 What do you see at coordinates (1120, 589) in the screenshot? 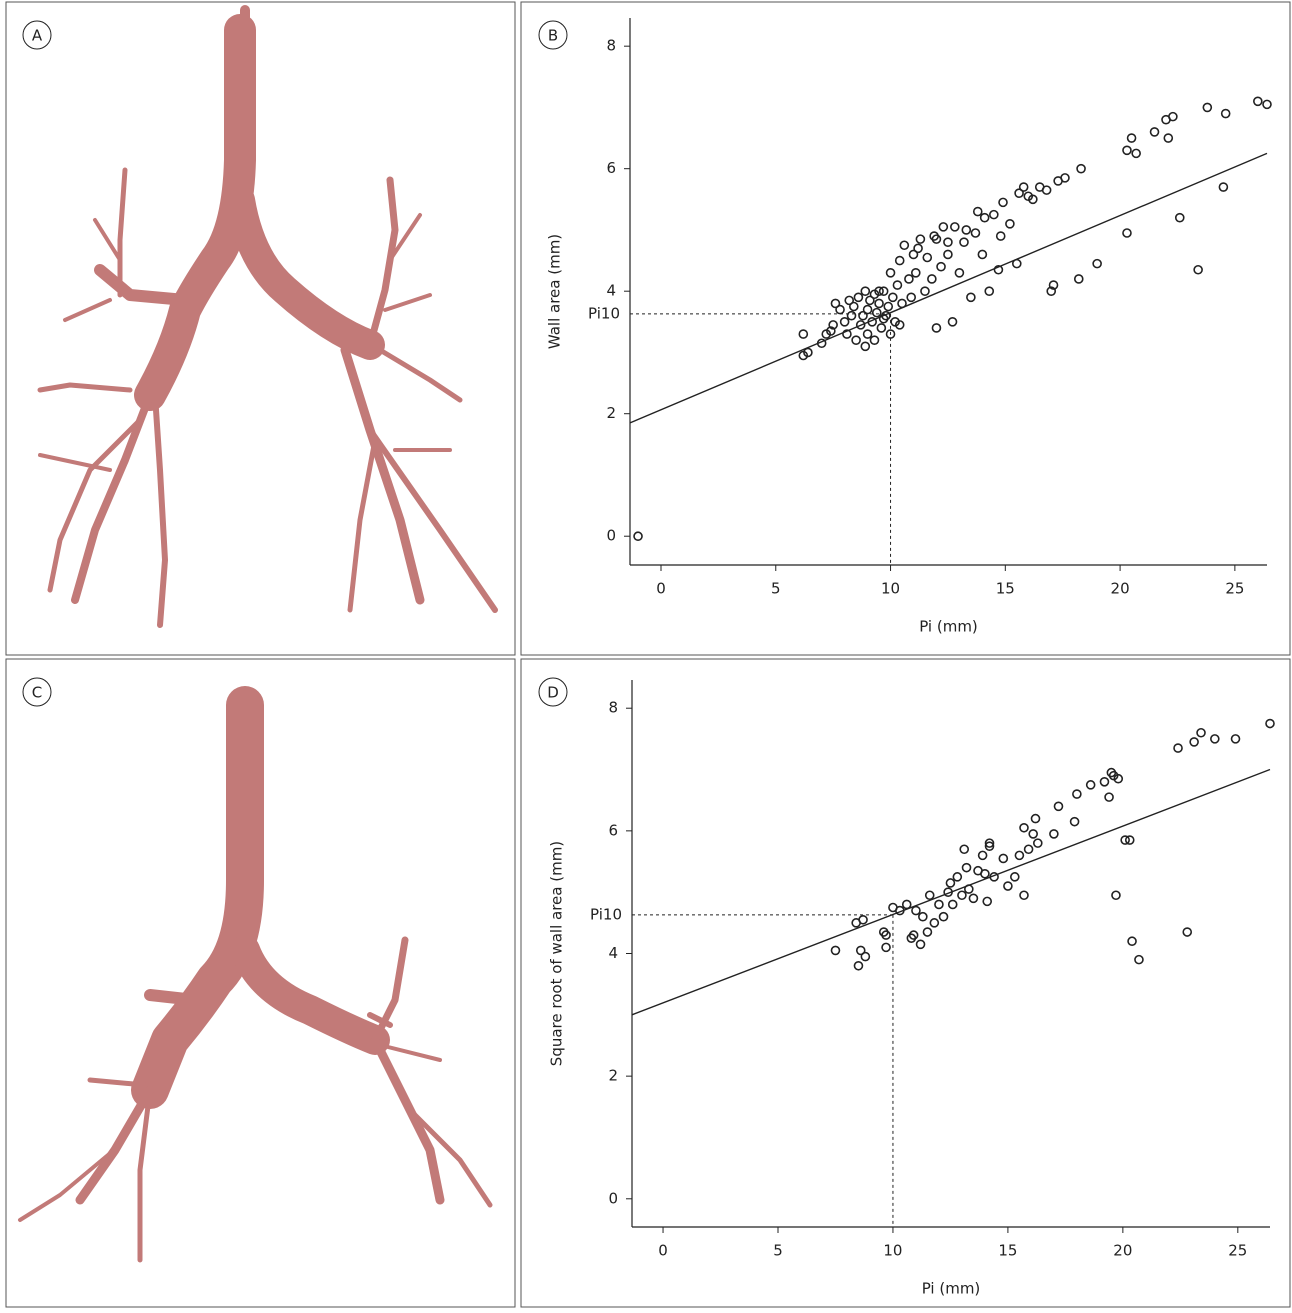
I see `x-tick-label: 20` at bounding box center [1120, 589].